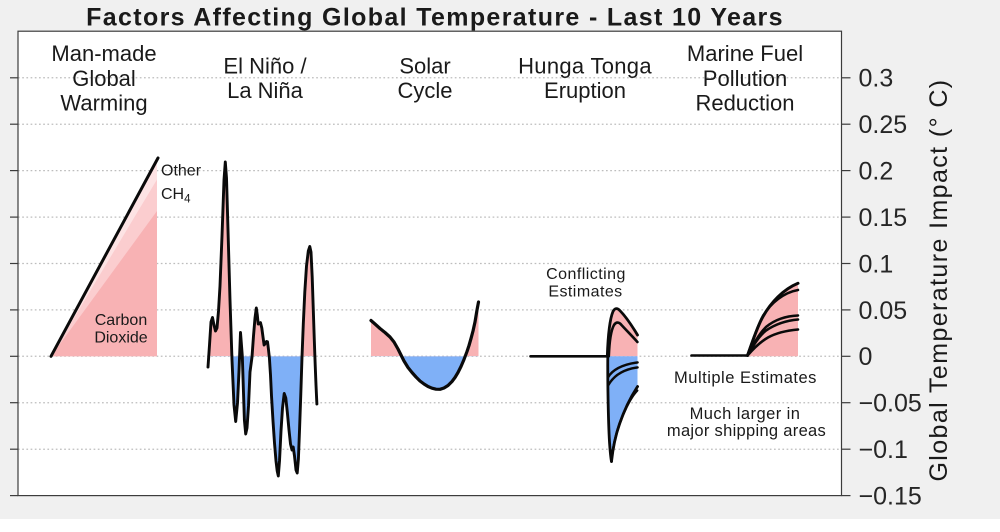  Describe the element at coordinates (585, 65) in the screenshot. I see `svg-text: Hunga Tonga` at that location.